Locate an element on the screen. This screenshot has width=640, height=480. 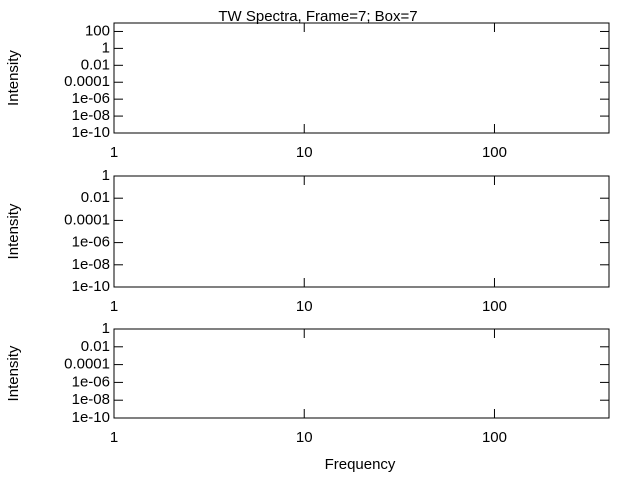
x-axis-label: Frequency is located at coordinates (360, 464).